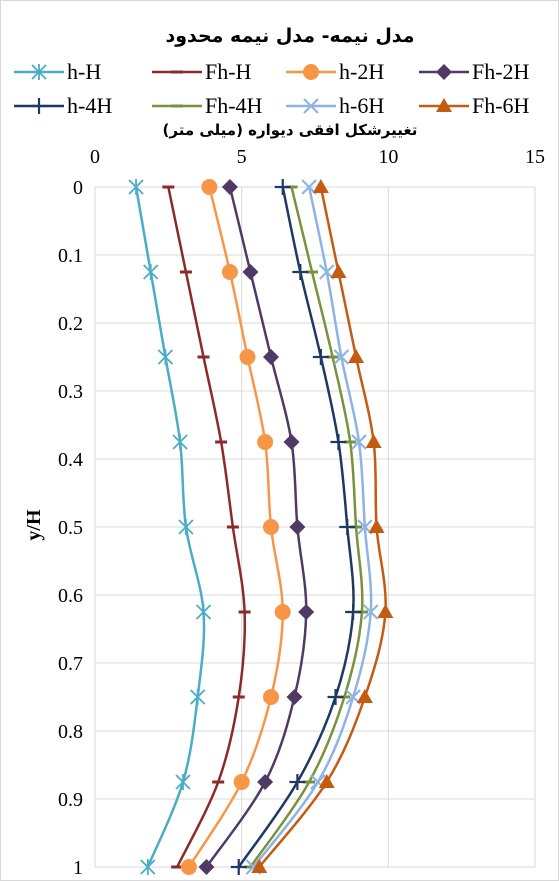  I want to click on y-tick-label: 0.3, so click(70, 392).